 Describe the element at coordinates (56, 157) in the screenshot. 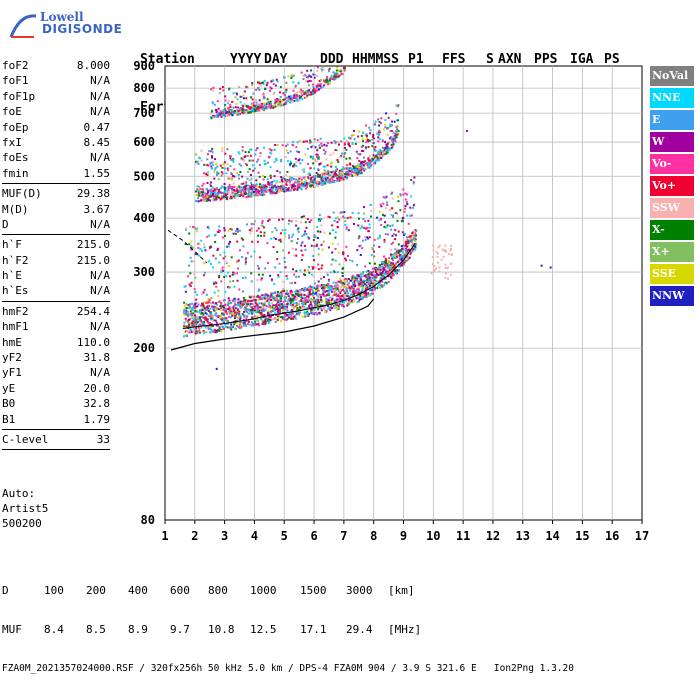

I see `param-row-foes: foEs N/A` at that location.